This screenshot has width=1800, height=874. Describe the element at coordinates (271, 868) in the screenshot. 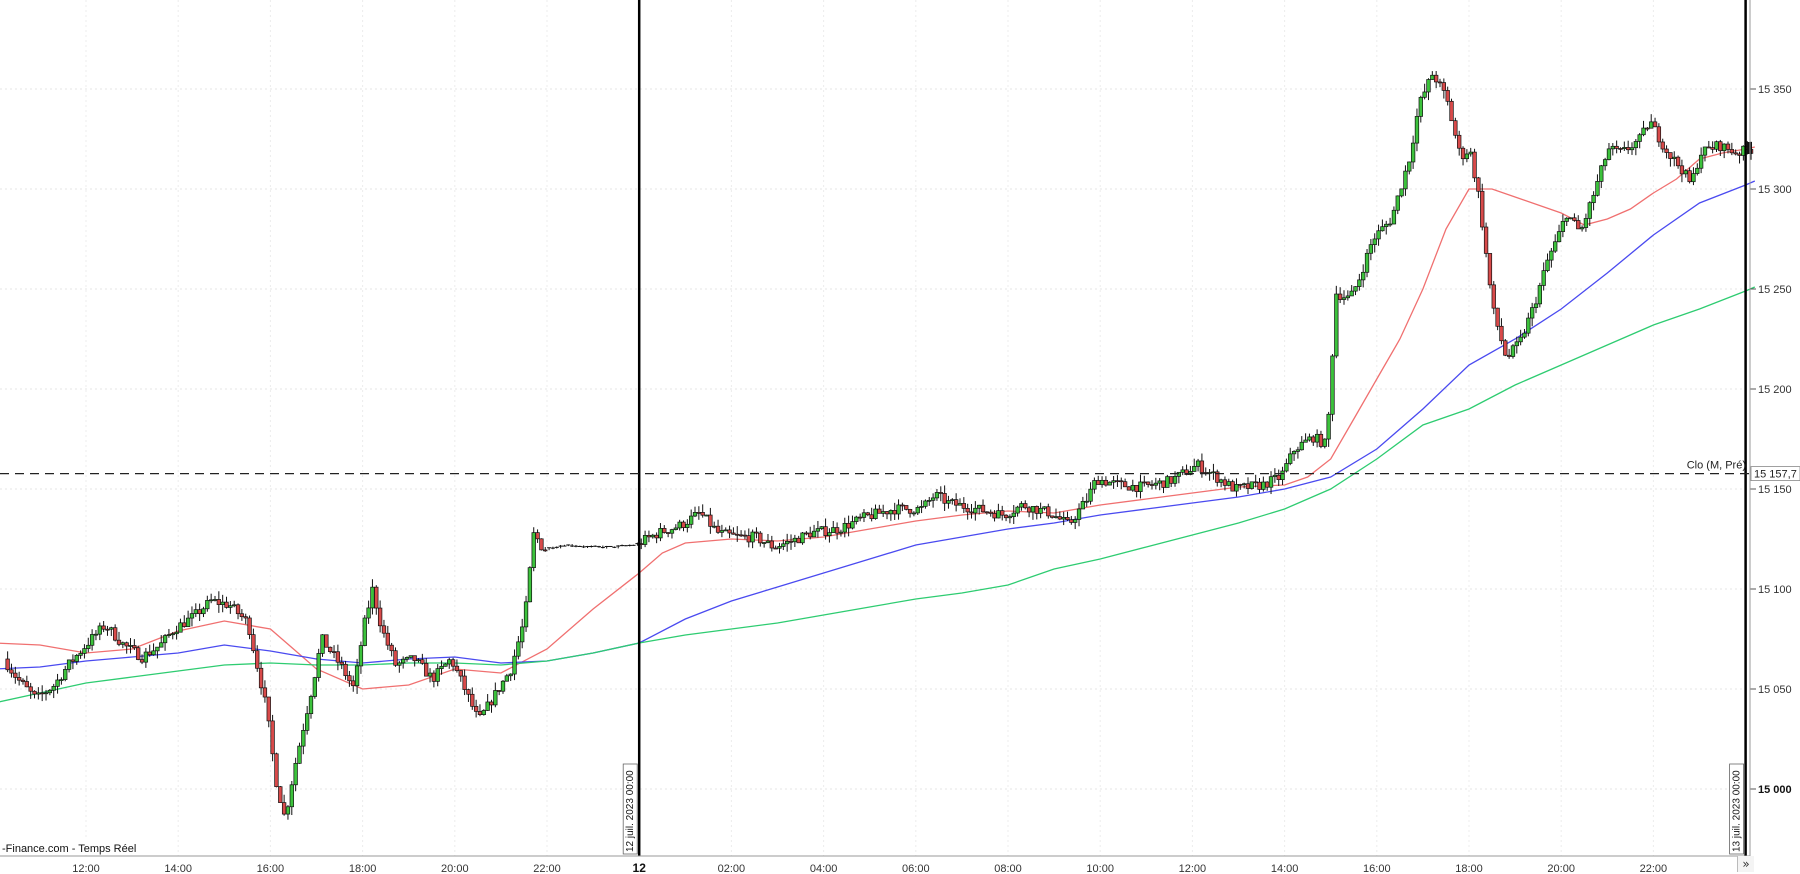

I see `time-tick-label: 16:00` at that location.